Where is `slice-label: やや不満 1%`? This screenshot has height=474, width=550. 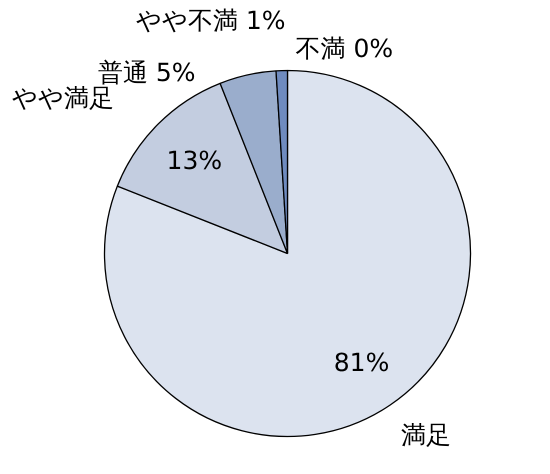
slice-label: やや不満 1% is located at coordinates (211, 20).